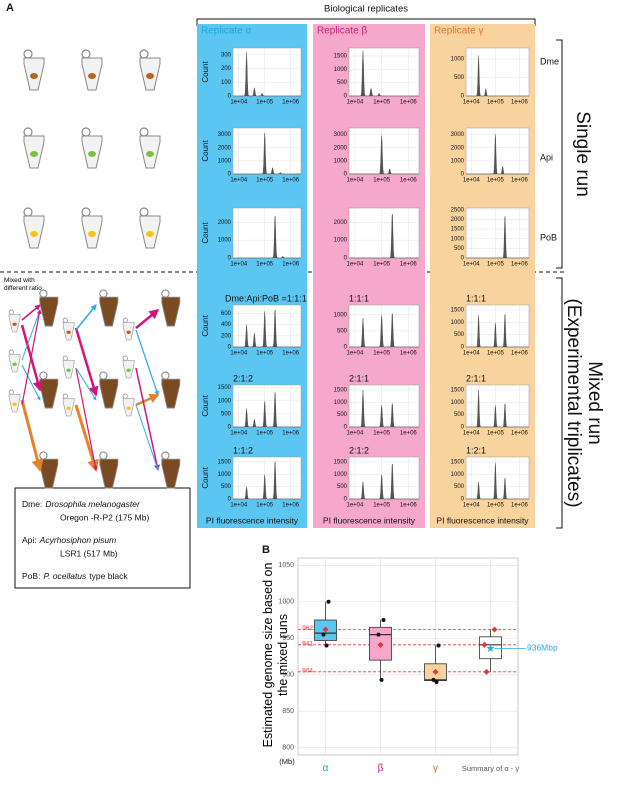 This screenshot has width=617, height=790. I want to click on panel-label: A, so click(10, 8).